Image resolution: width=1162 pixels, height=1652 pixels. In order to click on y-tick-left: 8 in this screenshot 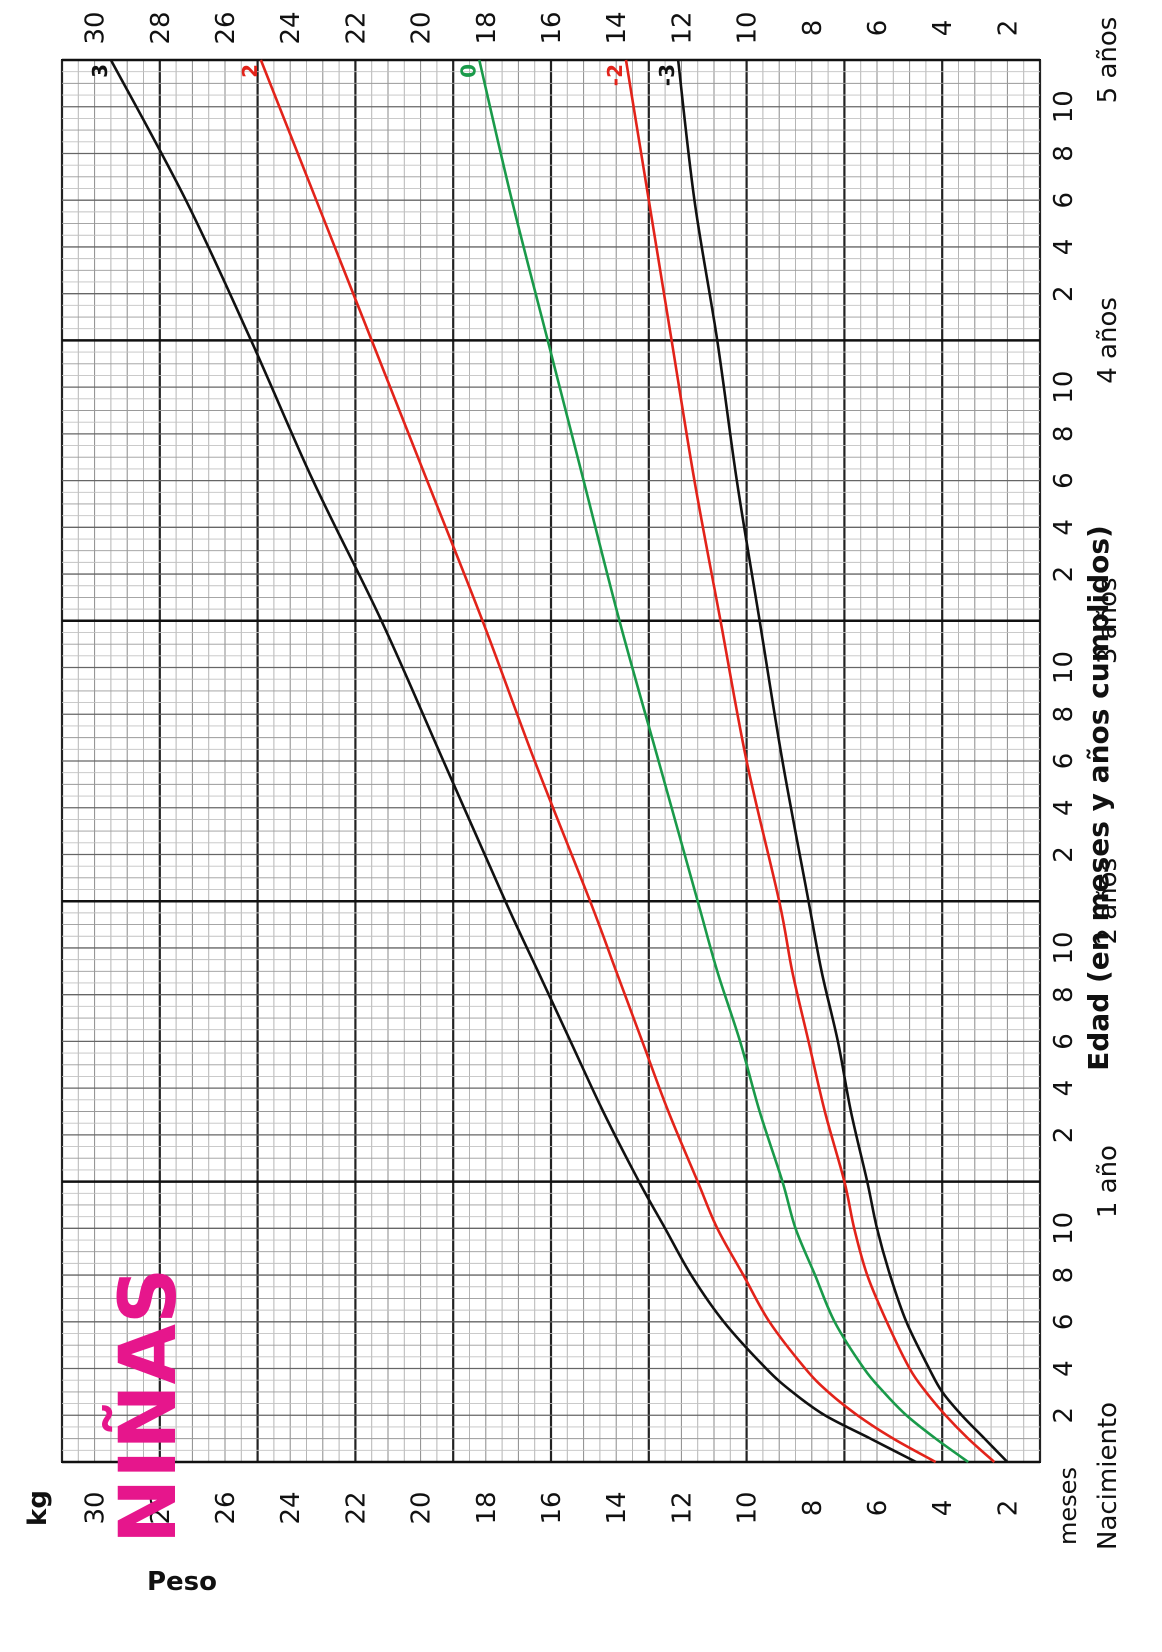, I will do `click(813, 1508)`.